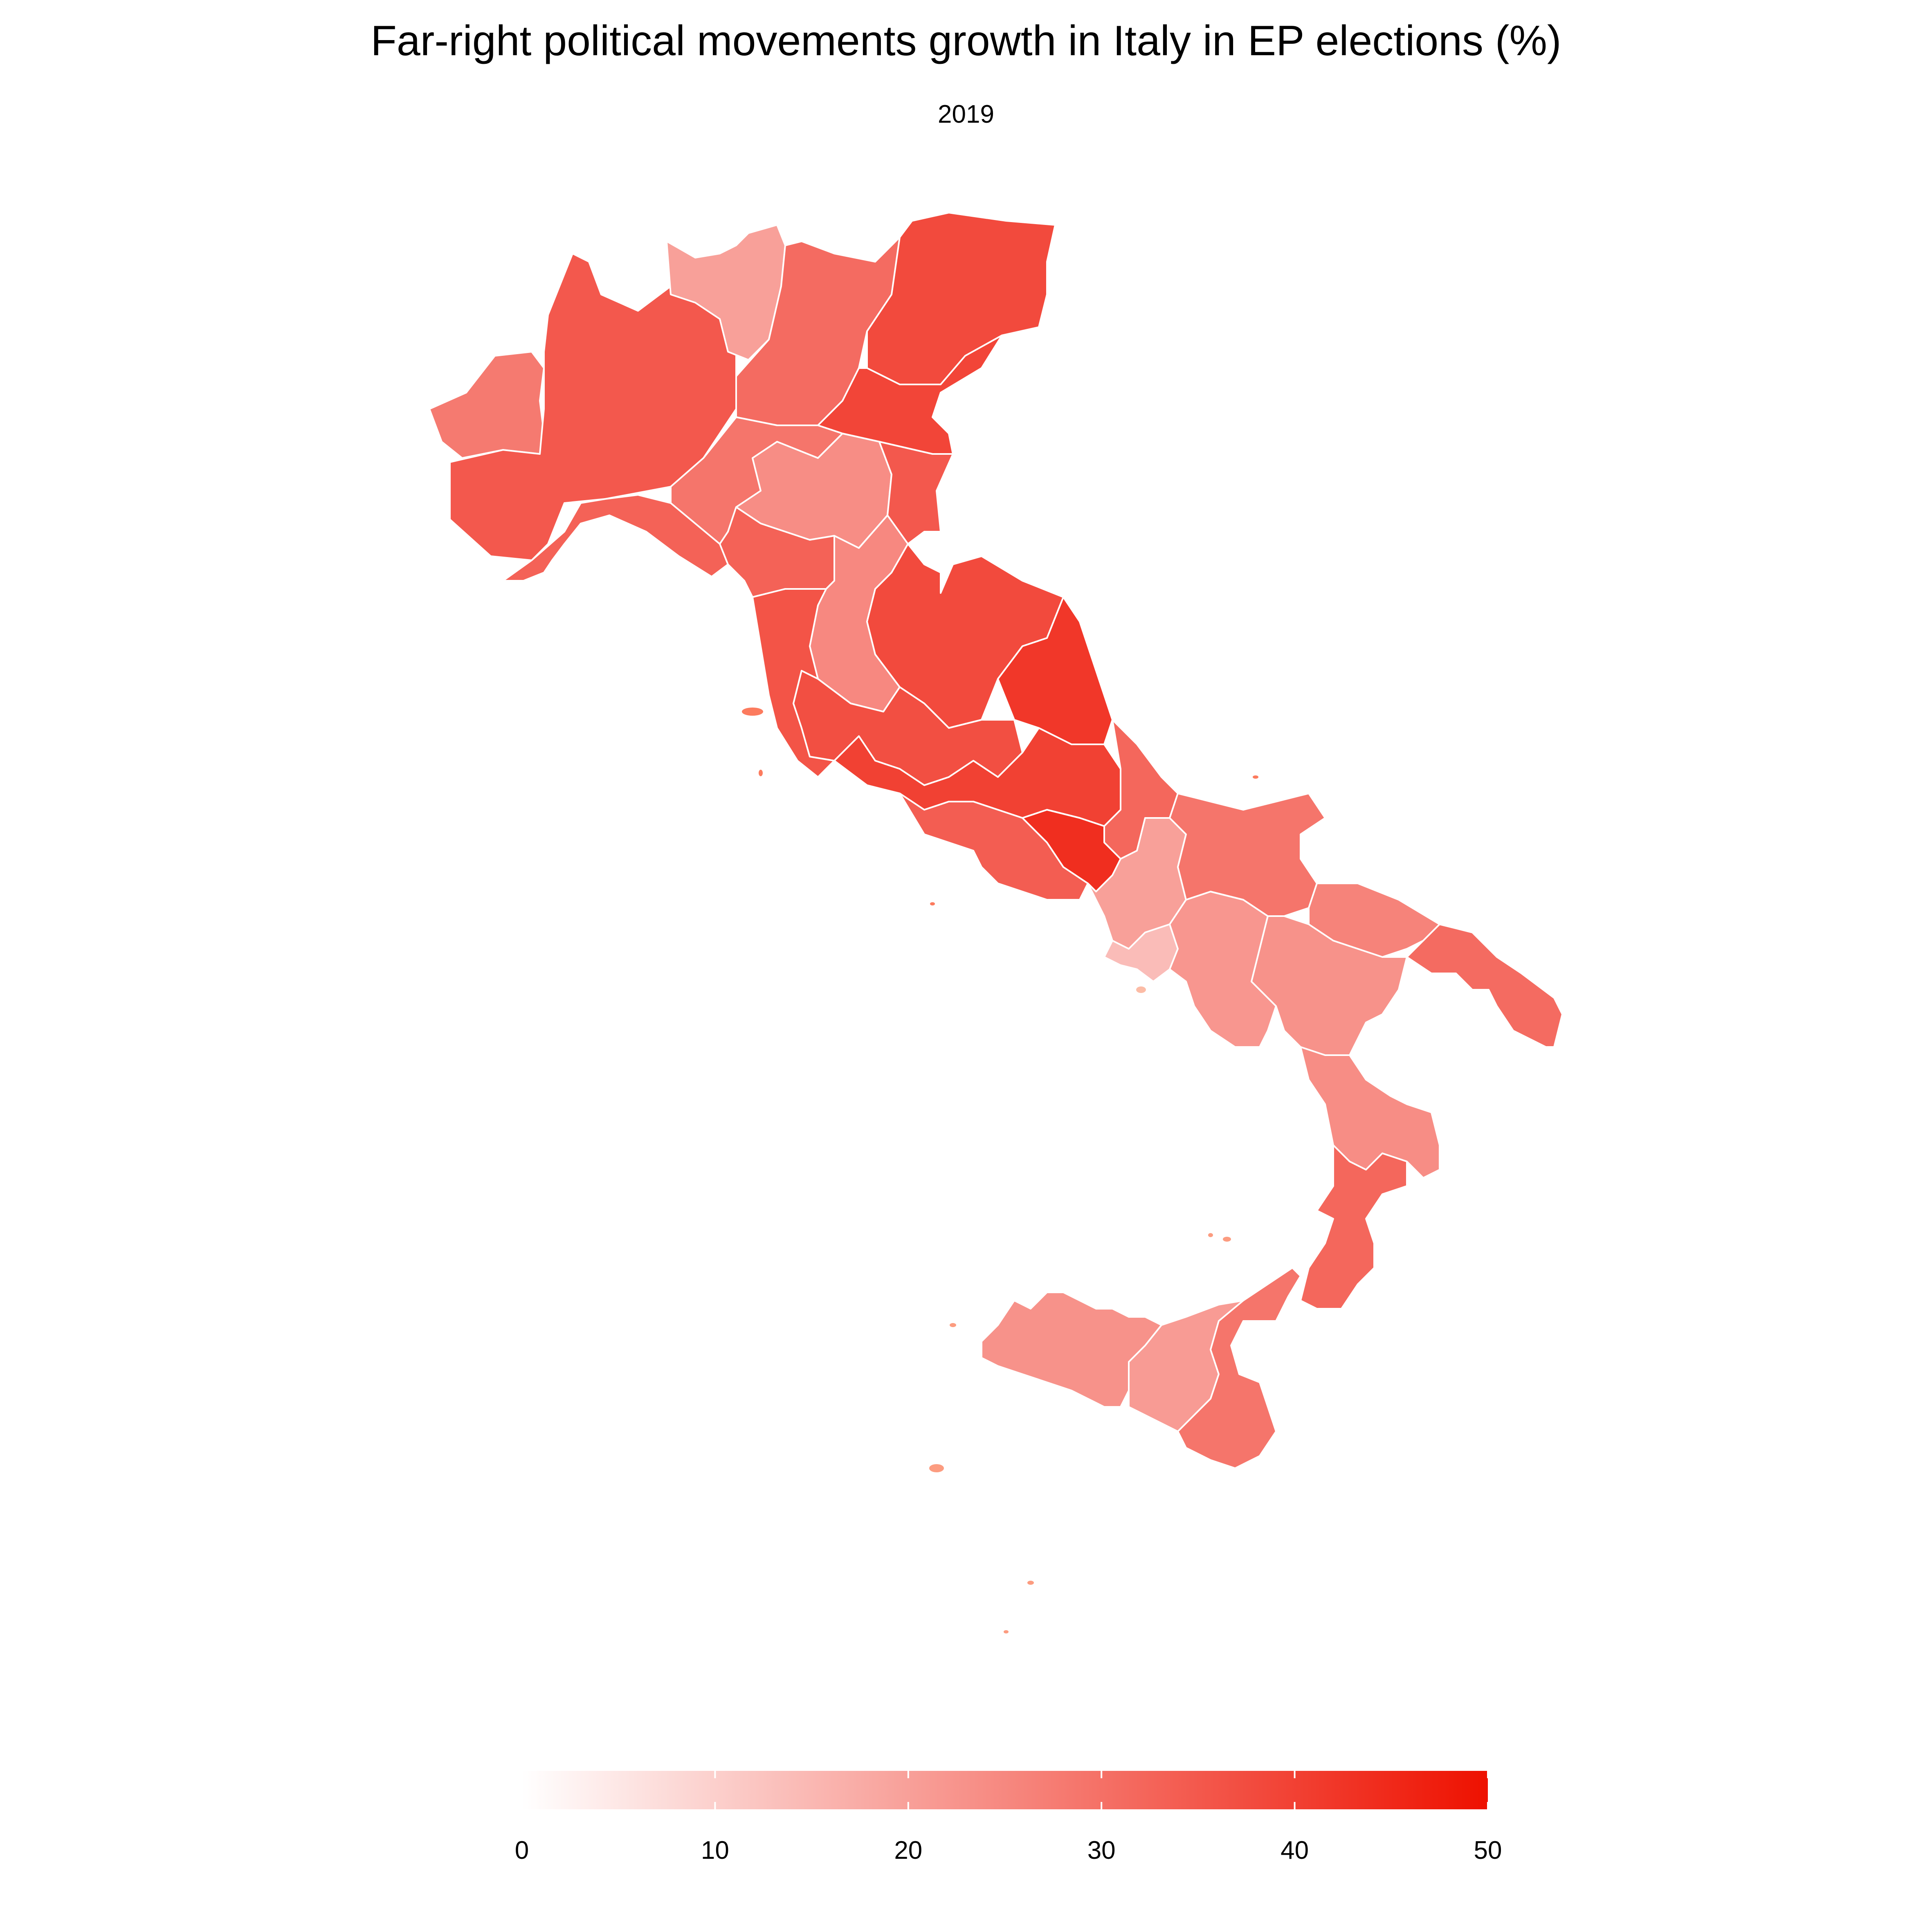 This screenshot has height=1932, width=1932. Describe the element at coordinates (1006, 1632) in the screenshot. I see `island-linosa` at that location.